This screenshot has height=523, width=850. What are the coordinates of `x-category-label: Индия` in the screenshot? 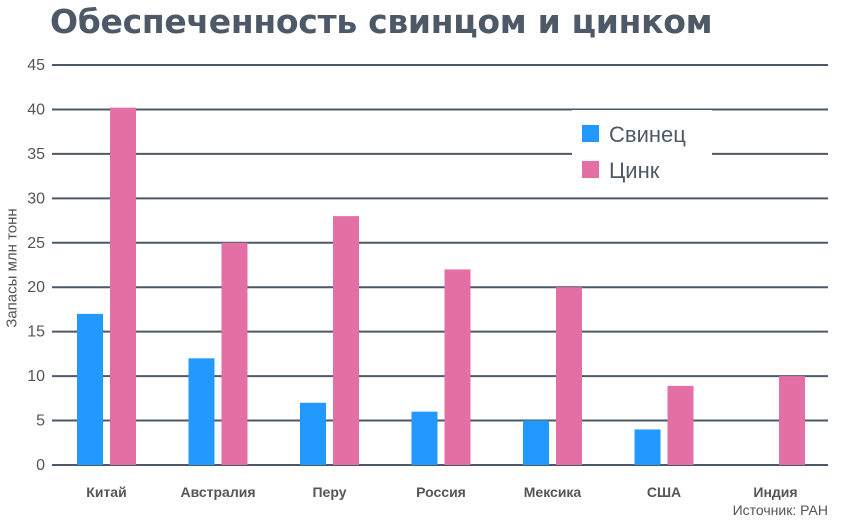 It's located at (775, 492).